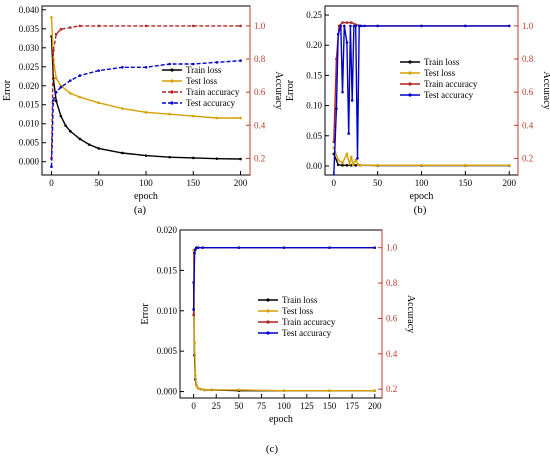  I want to click on legend-label: Test accuracy, so click(211, 103).